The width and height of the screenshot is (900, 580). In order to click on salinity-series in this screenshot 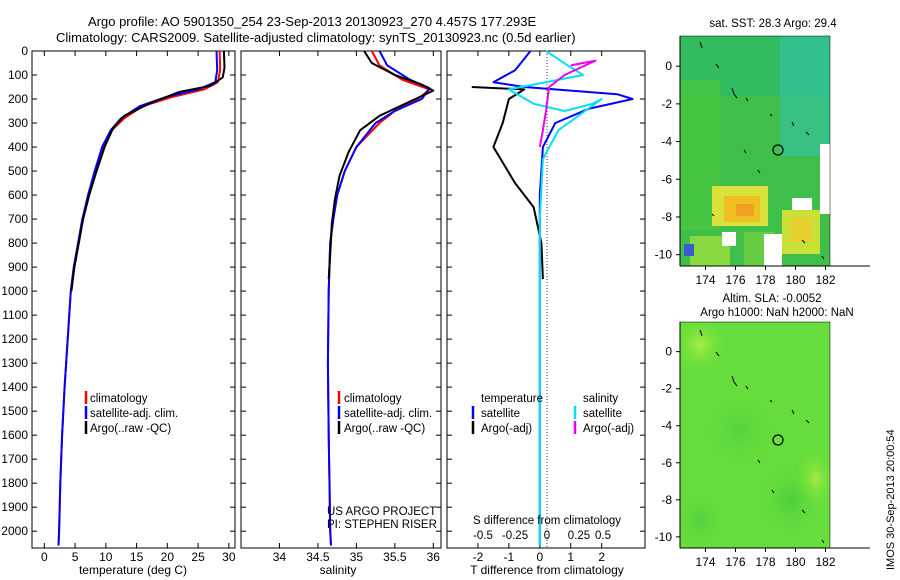, I will do `click(380, 298)`.